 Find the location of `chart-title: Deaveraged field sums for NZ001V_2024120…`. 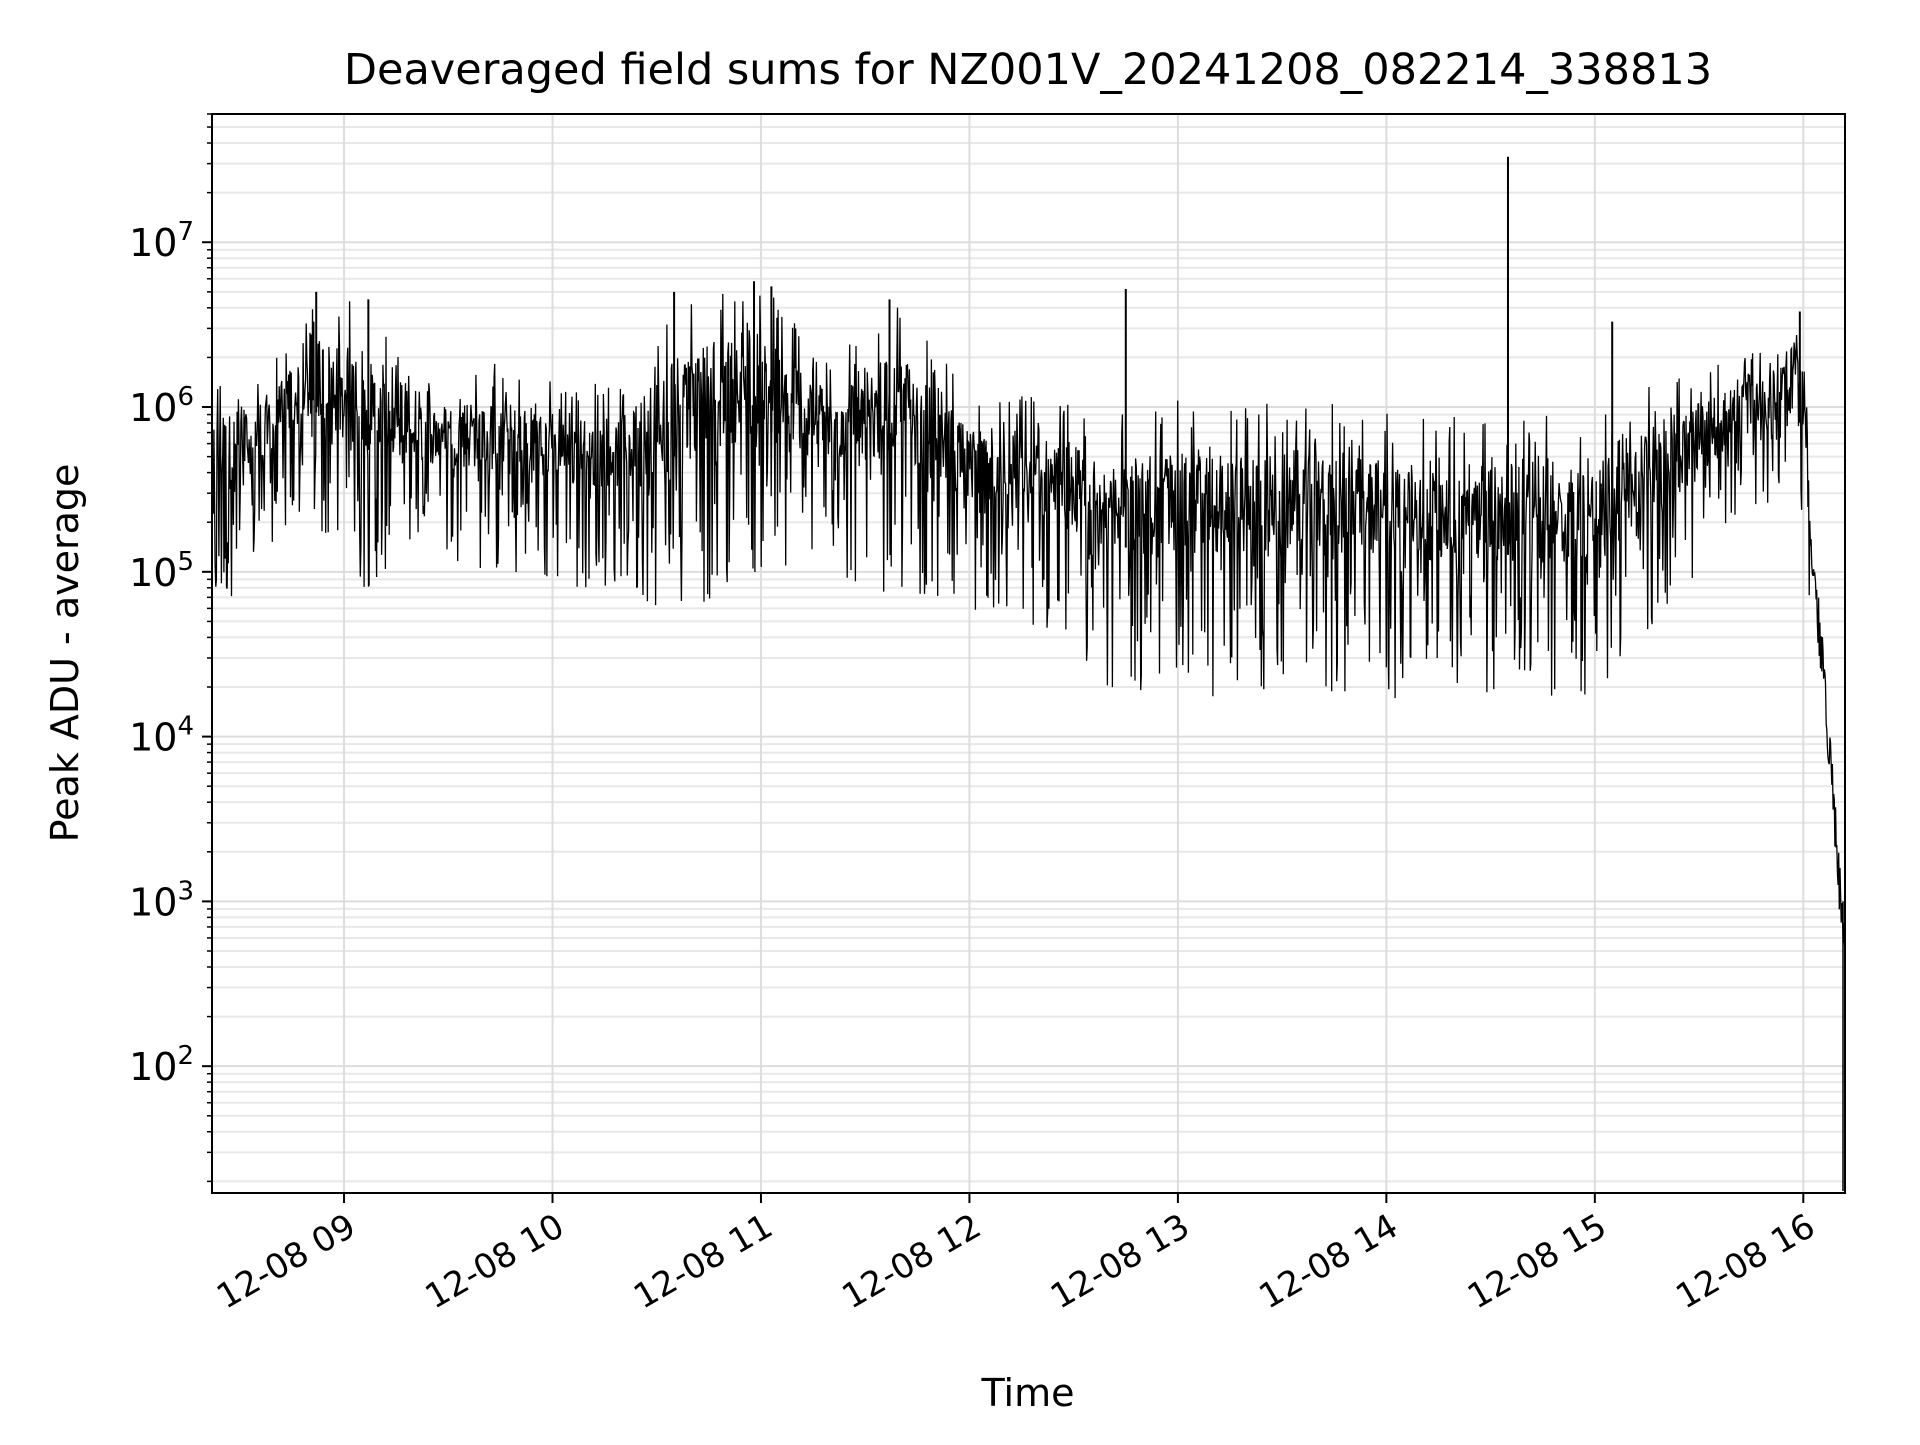

chart-title: Deaveraged field sums for NZ001V_2024120… is located at coordinates (1028, 70).